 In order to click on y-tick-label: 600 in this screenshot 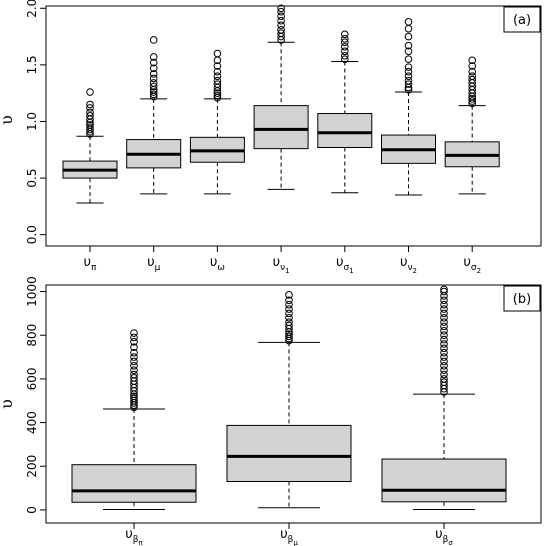, I will do `click(32, 378)`.